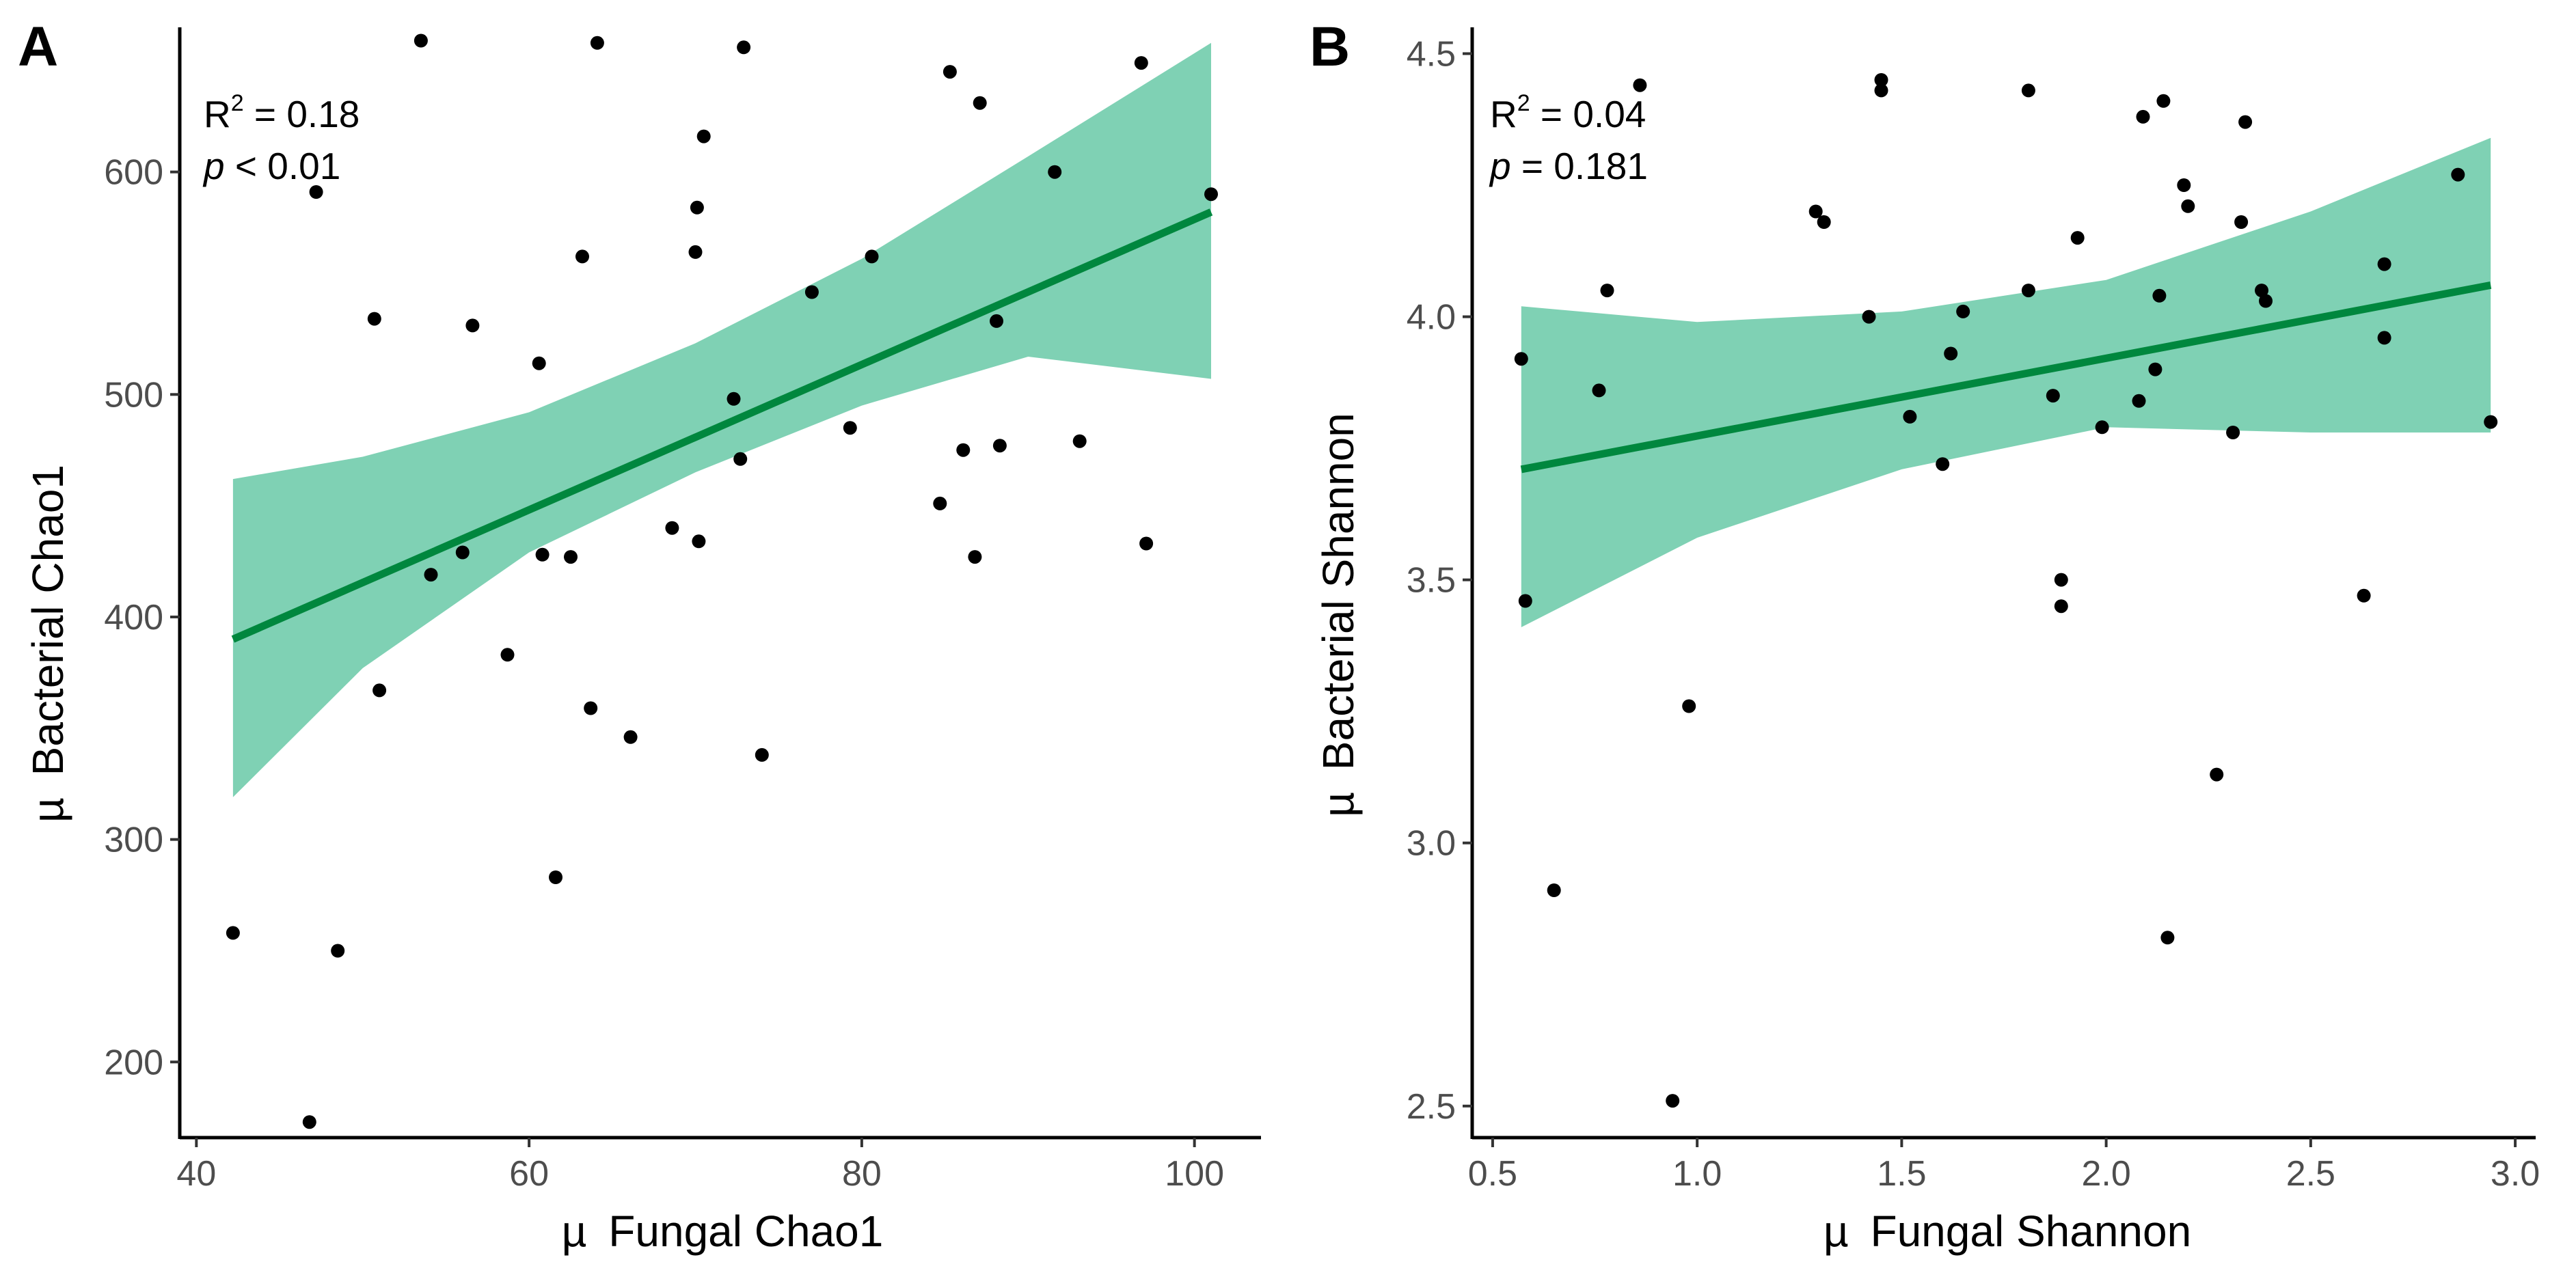 The height and width of the screenshot is (1277, 2576). Describe the element at coordinates (218, 114) in the screenshot. I see `panel-a-r2-label: R` at that location.